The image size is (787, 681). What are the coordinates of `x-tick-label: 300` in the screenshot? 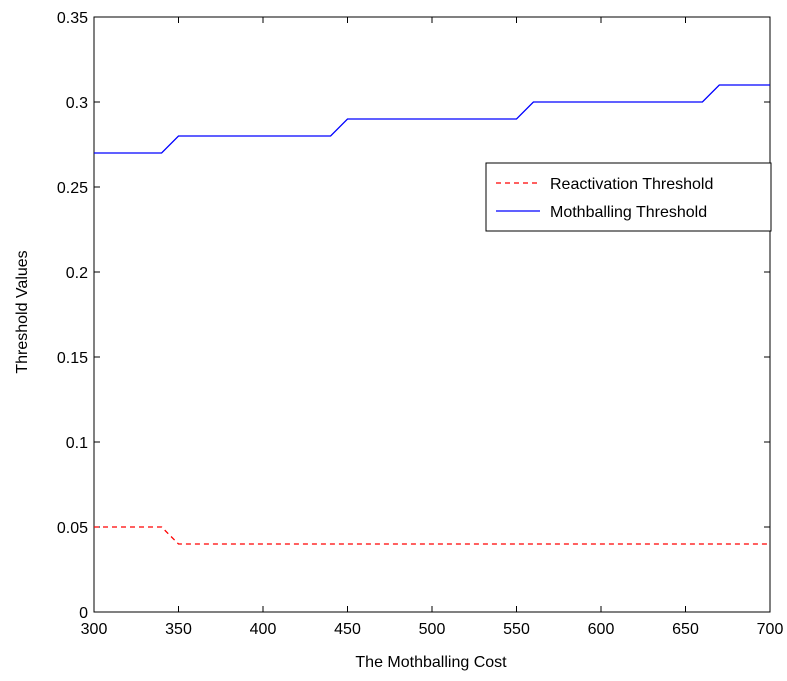 It's located at (94, 629).